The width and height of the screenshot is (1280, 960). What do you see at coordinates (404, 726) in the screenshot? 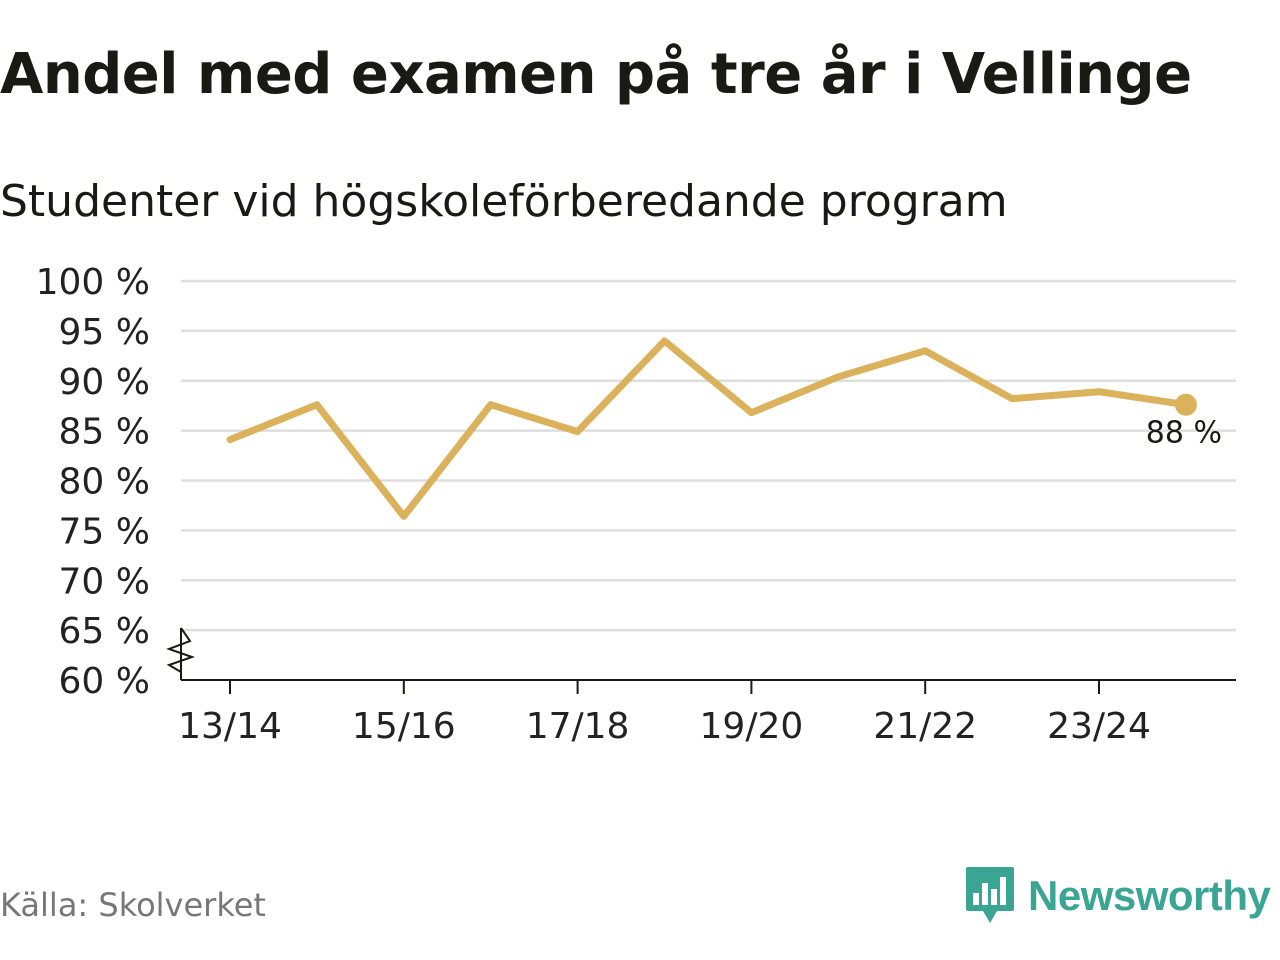
I see `x-tick-label: 15/16` at bounding box center [404, 726].